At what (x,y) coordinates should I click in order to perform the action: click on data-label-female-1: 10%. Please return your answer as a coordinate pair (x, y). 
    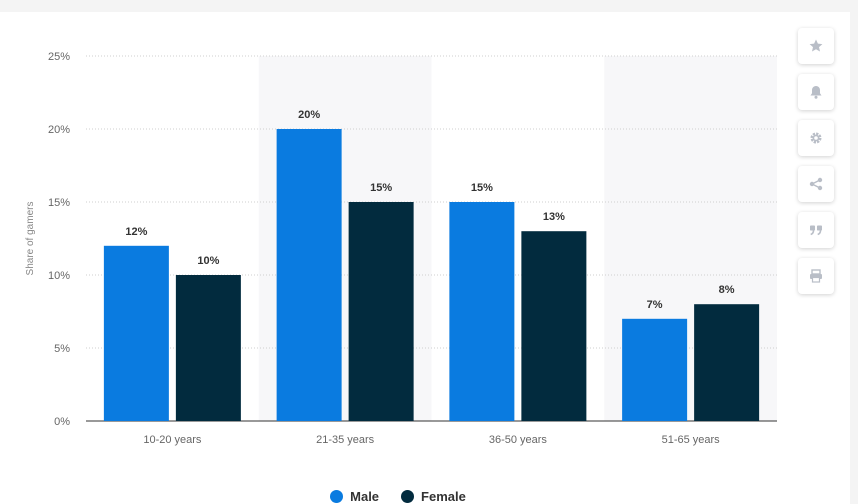
    Looking at the image, I should click on (208, 261).